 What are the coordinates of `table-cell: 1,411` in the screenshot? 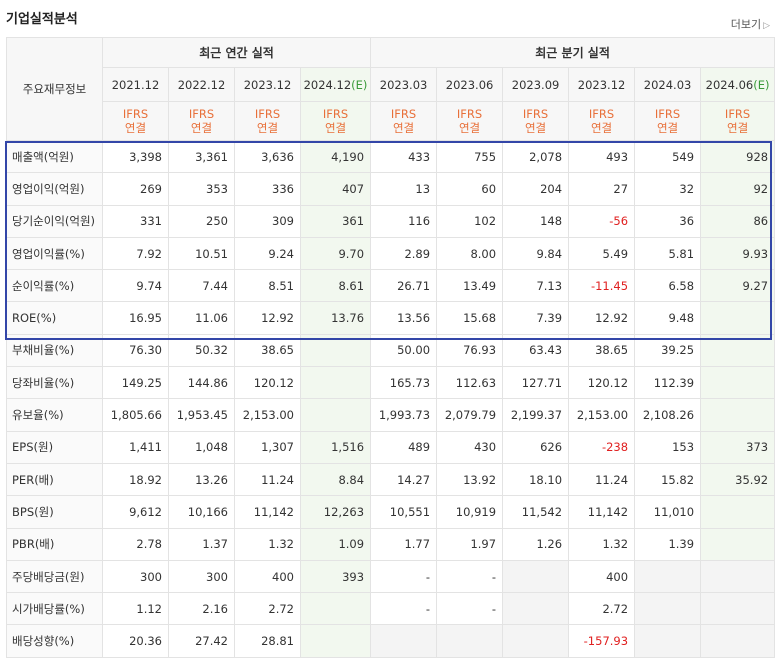 It's located at (135, 447).